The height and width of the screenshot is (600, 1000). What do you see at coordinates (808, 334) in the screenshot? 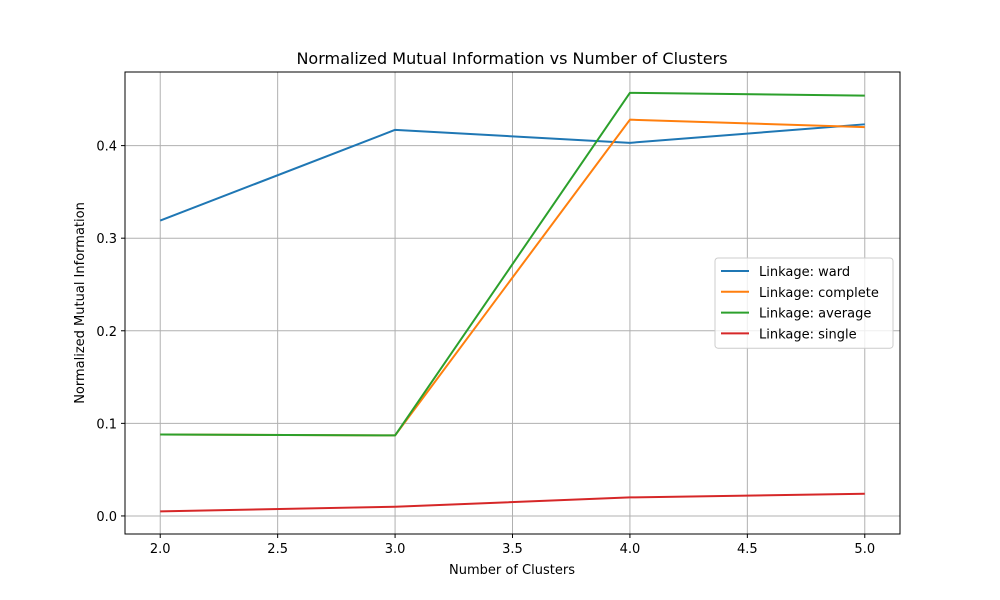
I see `legend-label: Linkage: single` at bounding box center [808, 334].